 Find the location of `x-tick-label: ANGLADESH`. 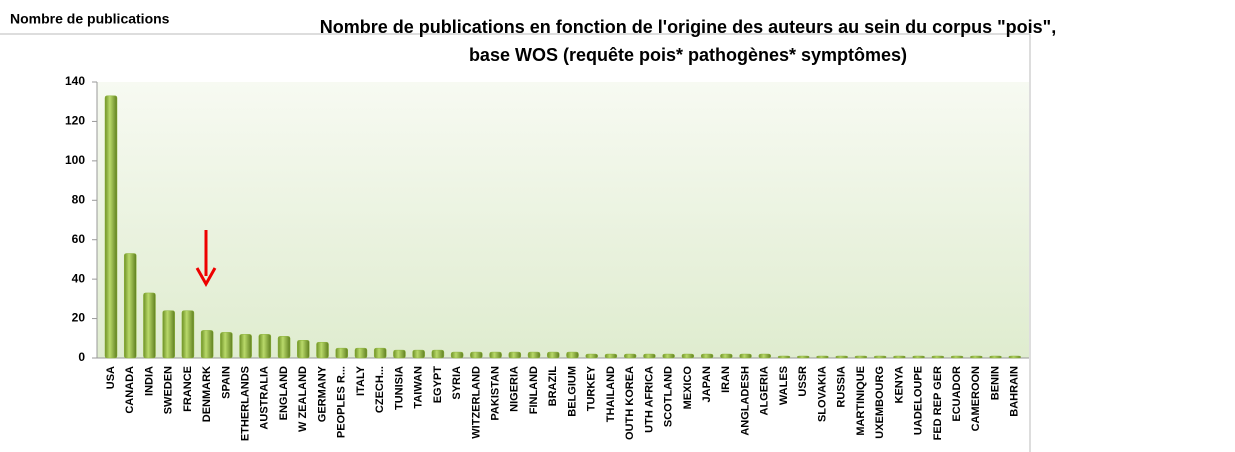

x-tick-label: ANGLADESH is located at coordinates (745, 401).